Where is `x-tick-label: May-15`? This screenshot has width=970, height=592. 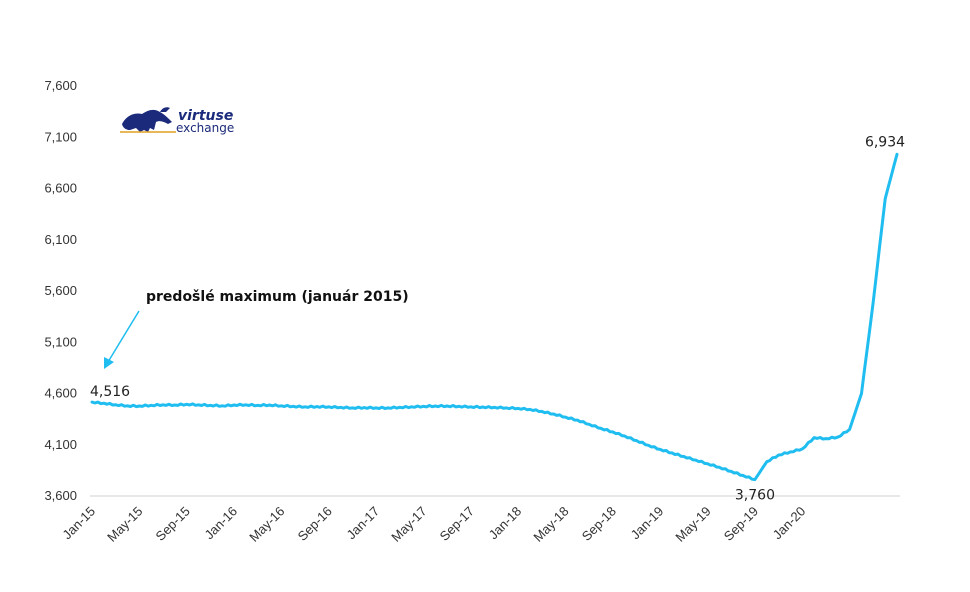 x-tick-label: May-15 is located at coordinates (124, 524).